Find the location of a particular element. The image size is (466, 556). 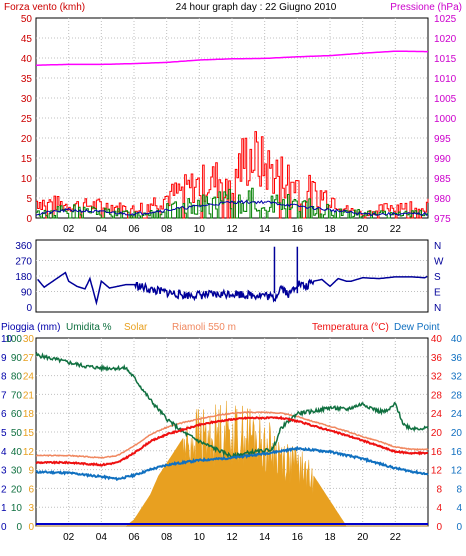

direction-tick-label: 270 is located at coordinates (23, 262).